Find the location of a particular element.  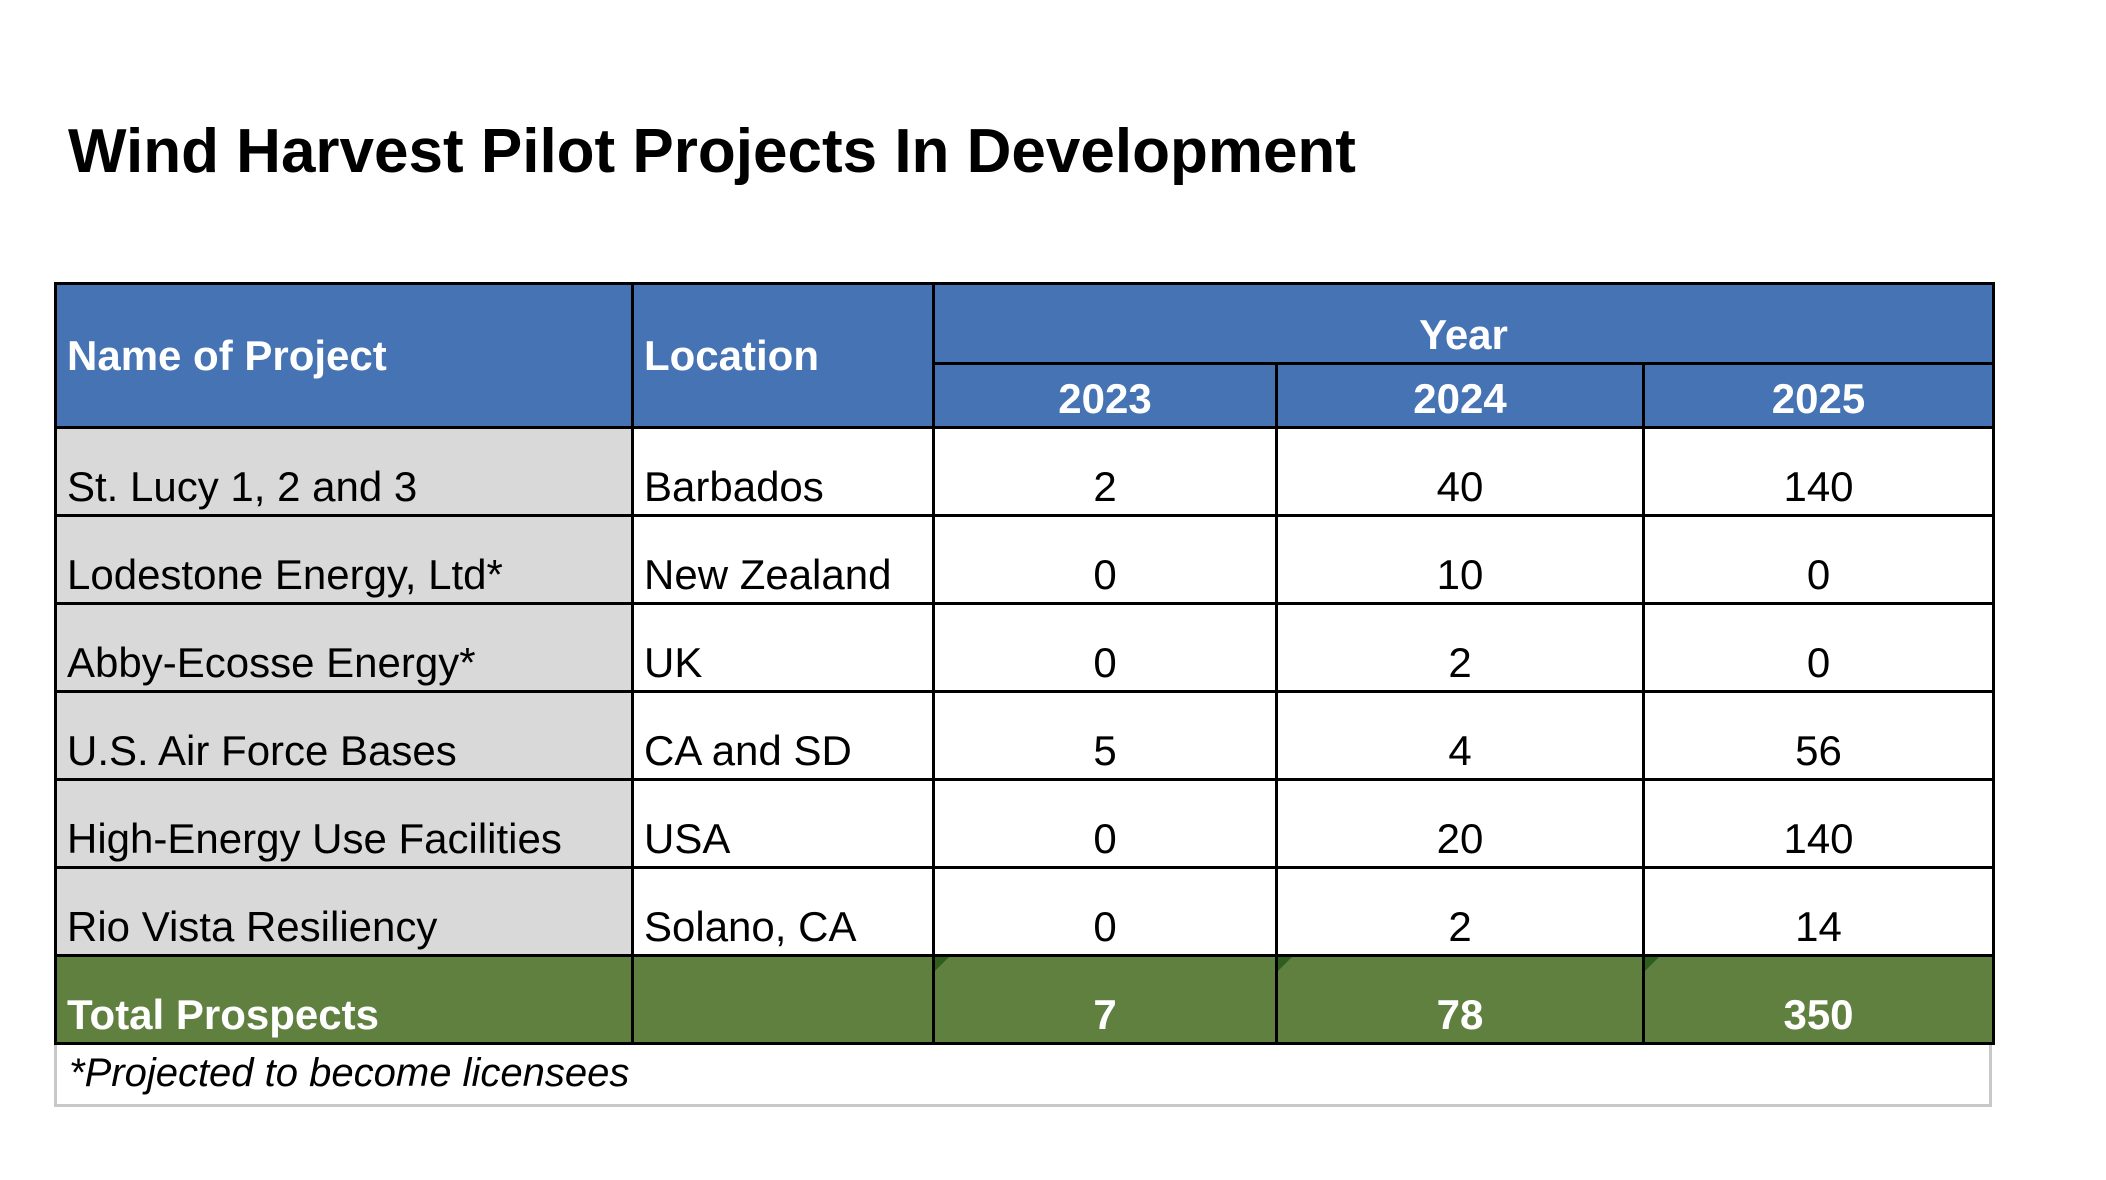

project-name-cell: Lodestone Energy, Ltd* is located at coordinates (344, 559).